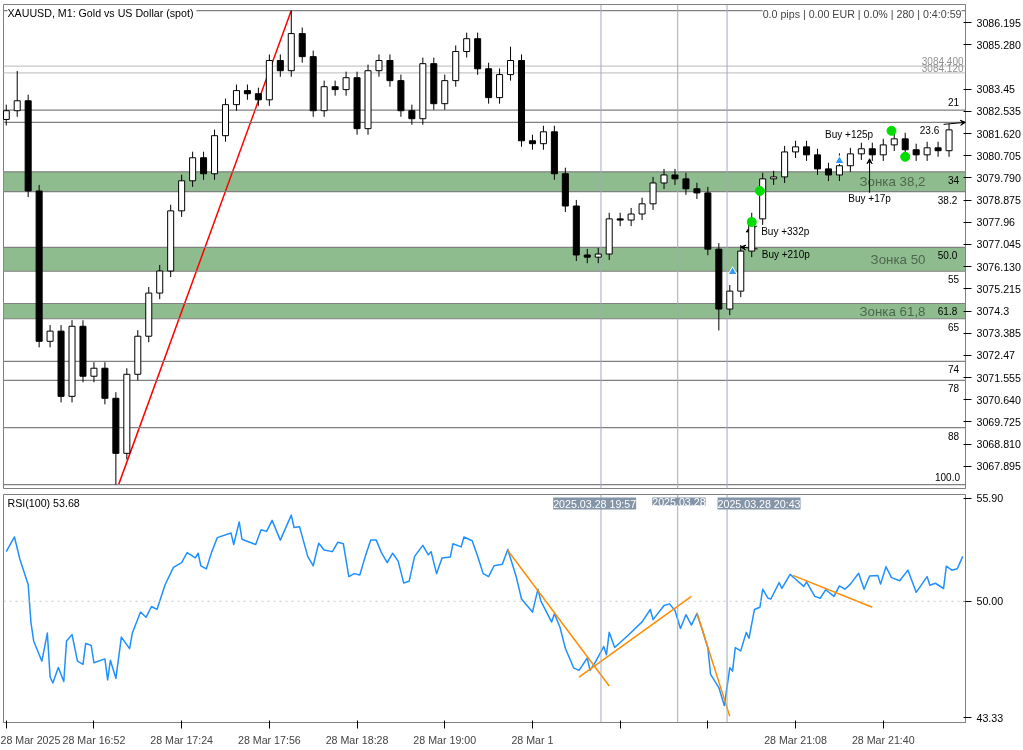 Image resolution: width=1023 pixels, height=750 pixels. Describe the element at coordinates (999, 244) in the screenshot. I see `y-tick-label: 3077.045` at that location.